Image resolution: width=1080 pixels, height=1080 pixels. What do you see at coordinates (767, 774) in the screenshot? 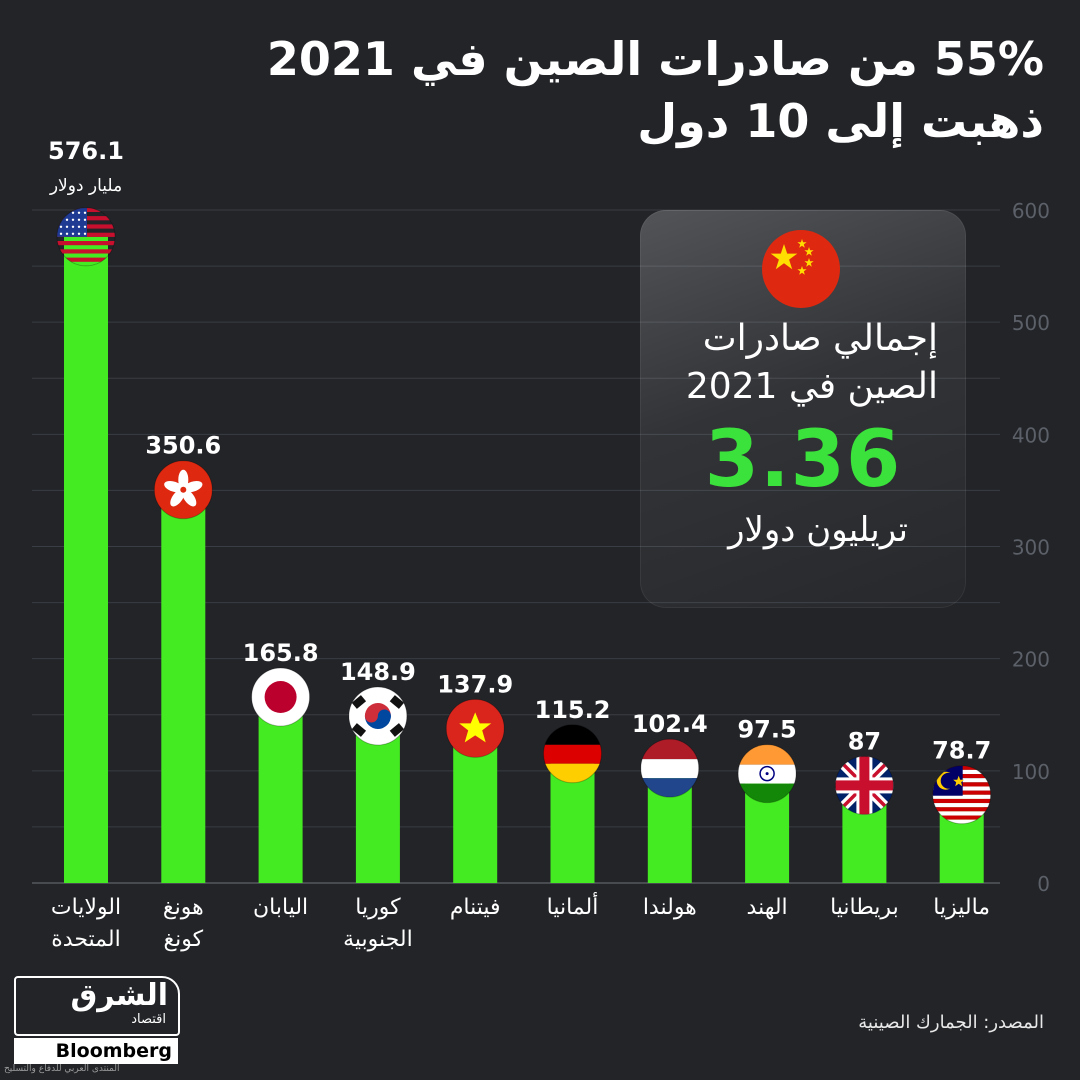
I see `india-flag-icon` at bounding box center [767, 774].